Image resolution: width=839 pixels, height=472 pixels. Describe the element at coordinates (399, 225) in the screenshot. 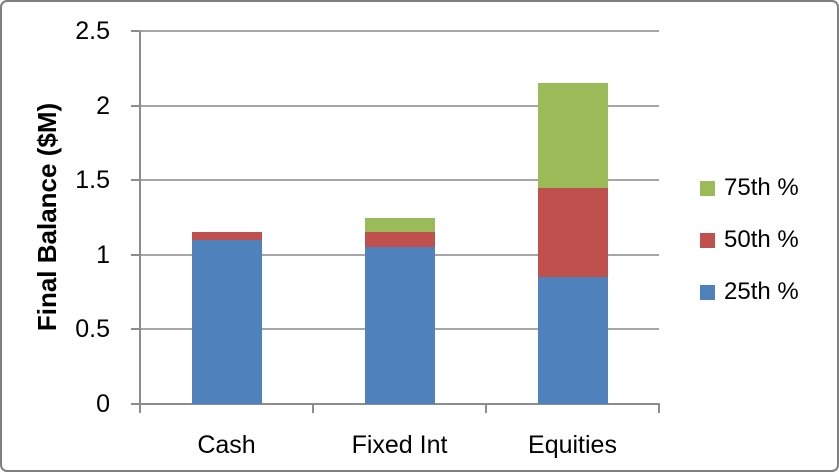

I see `bar-segment-fixed-int-75th` at that location.